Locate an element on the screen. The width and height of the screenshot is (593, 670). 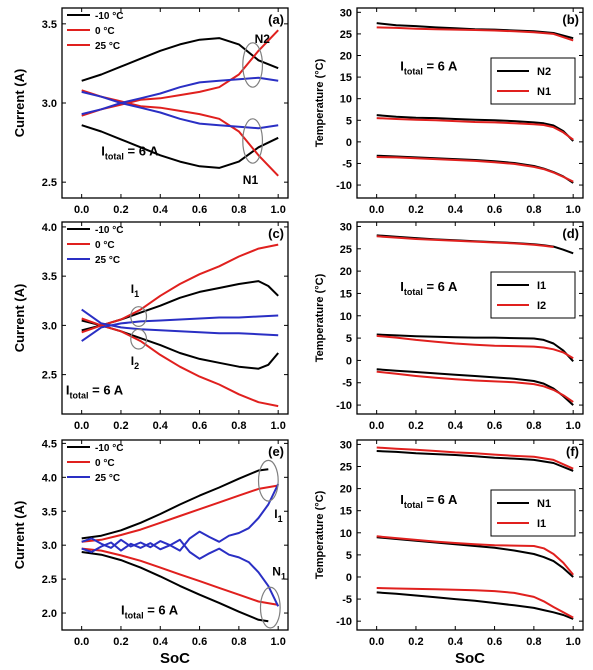
y-tick-label: -5 is located at coordinates (347, 600).